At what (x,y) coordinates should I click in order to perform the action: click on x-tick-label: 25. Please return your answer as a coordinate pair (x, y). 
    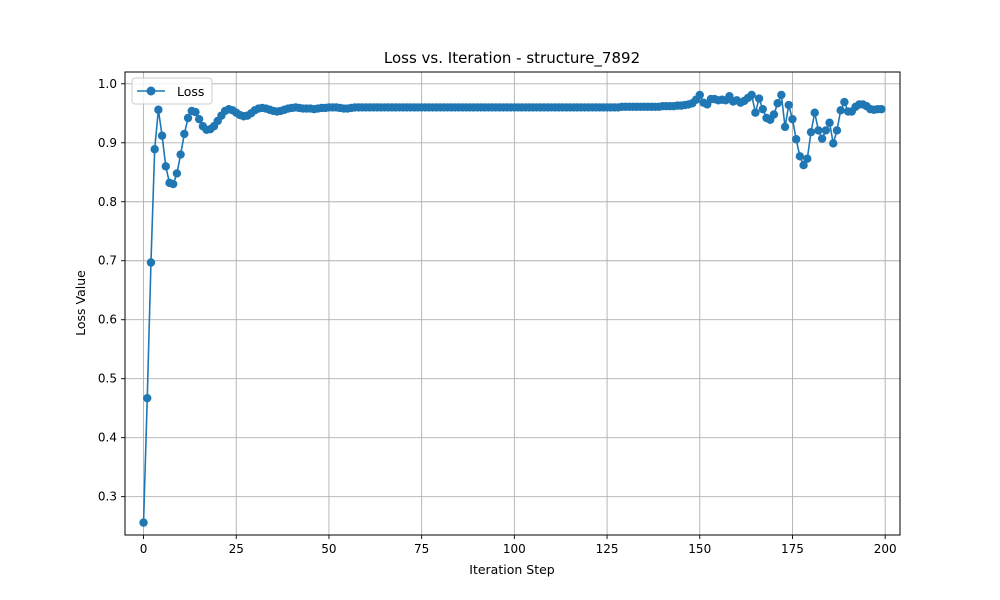
    Looking at the image, I should click on (236, 549).